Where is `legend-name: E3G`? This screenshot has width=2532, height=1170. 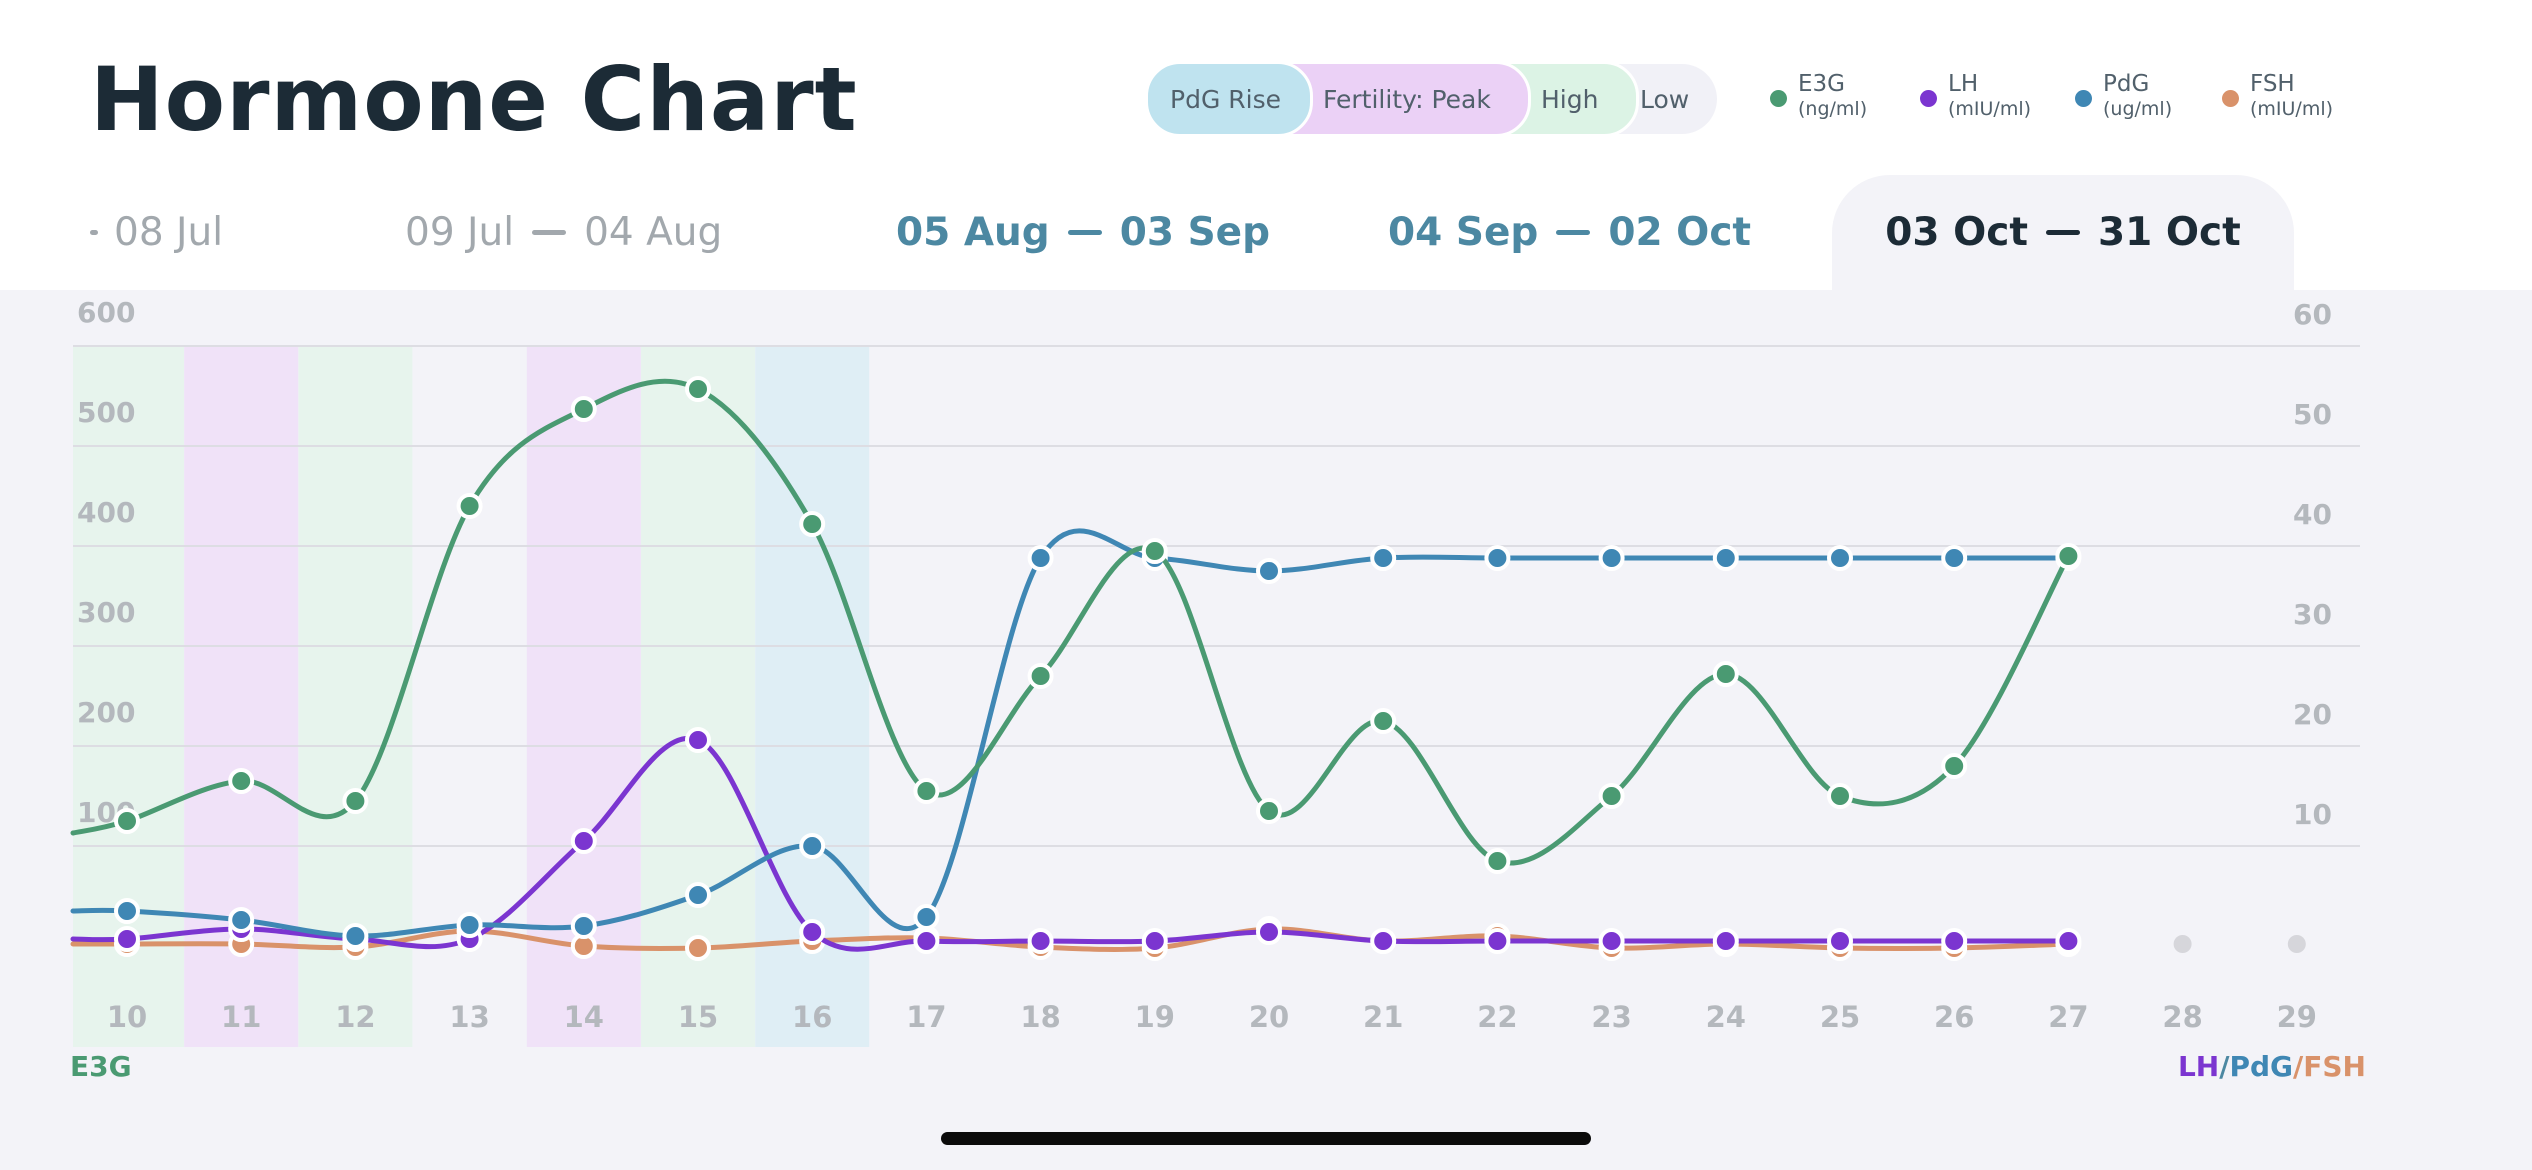 legend-name: E3G is located at coordinates (1821, 84).